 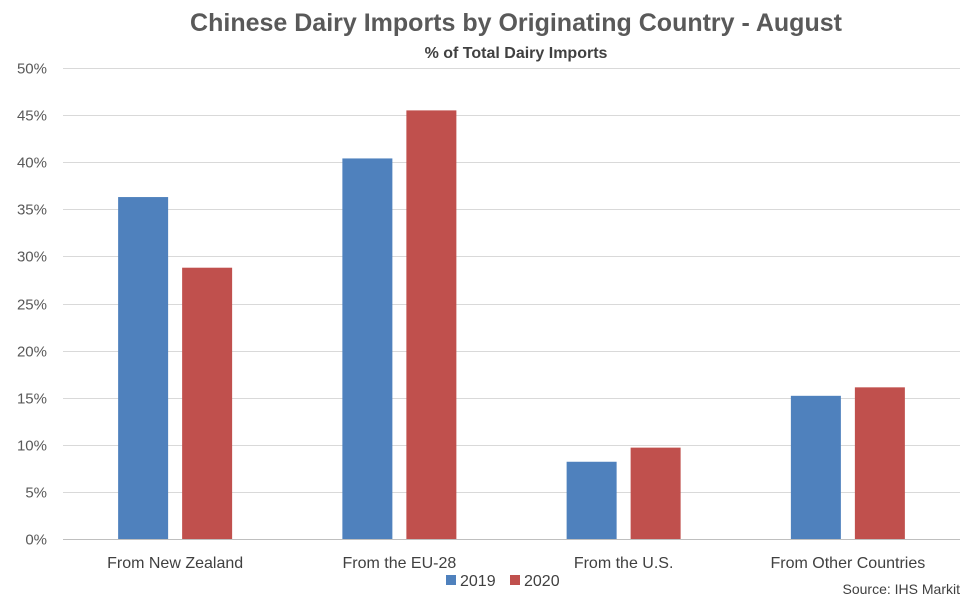 What do you see at coordinates (451, 580) in the screenshot?
I see `legend-swatch-2019` at bounding box center [451, 580].